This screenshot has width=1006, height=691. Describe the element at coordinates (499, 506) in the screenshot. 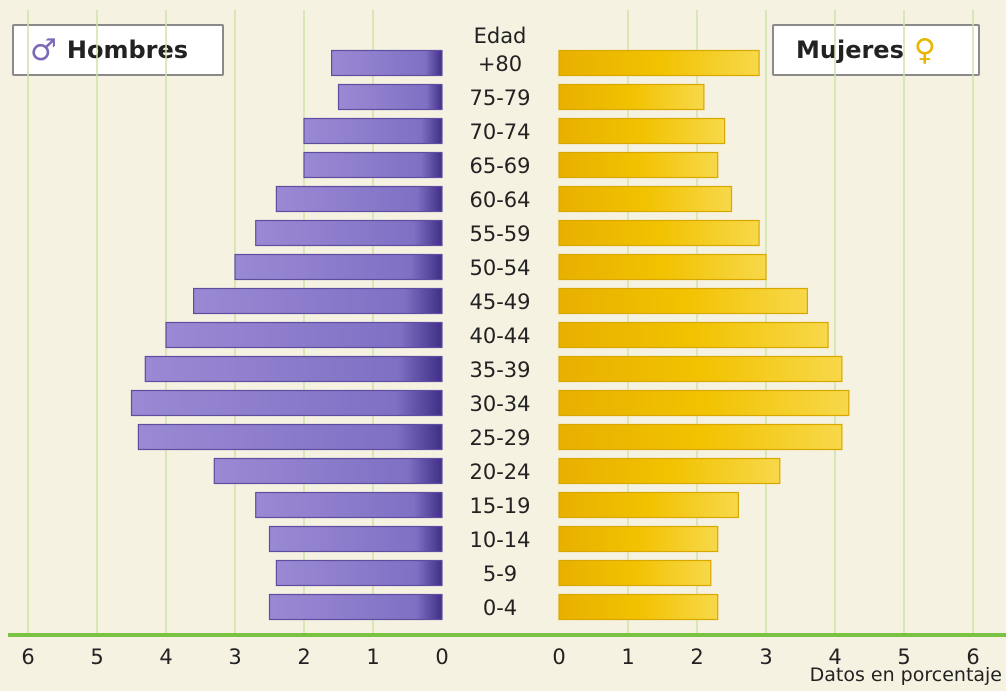

I see `age-label-15-19: 15-19` at that location.